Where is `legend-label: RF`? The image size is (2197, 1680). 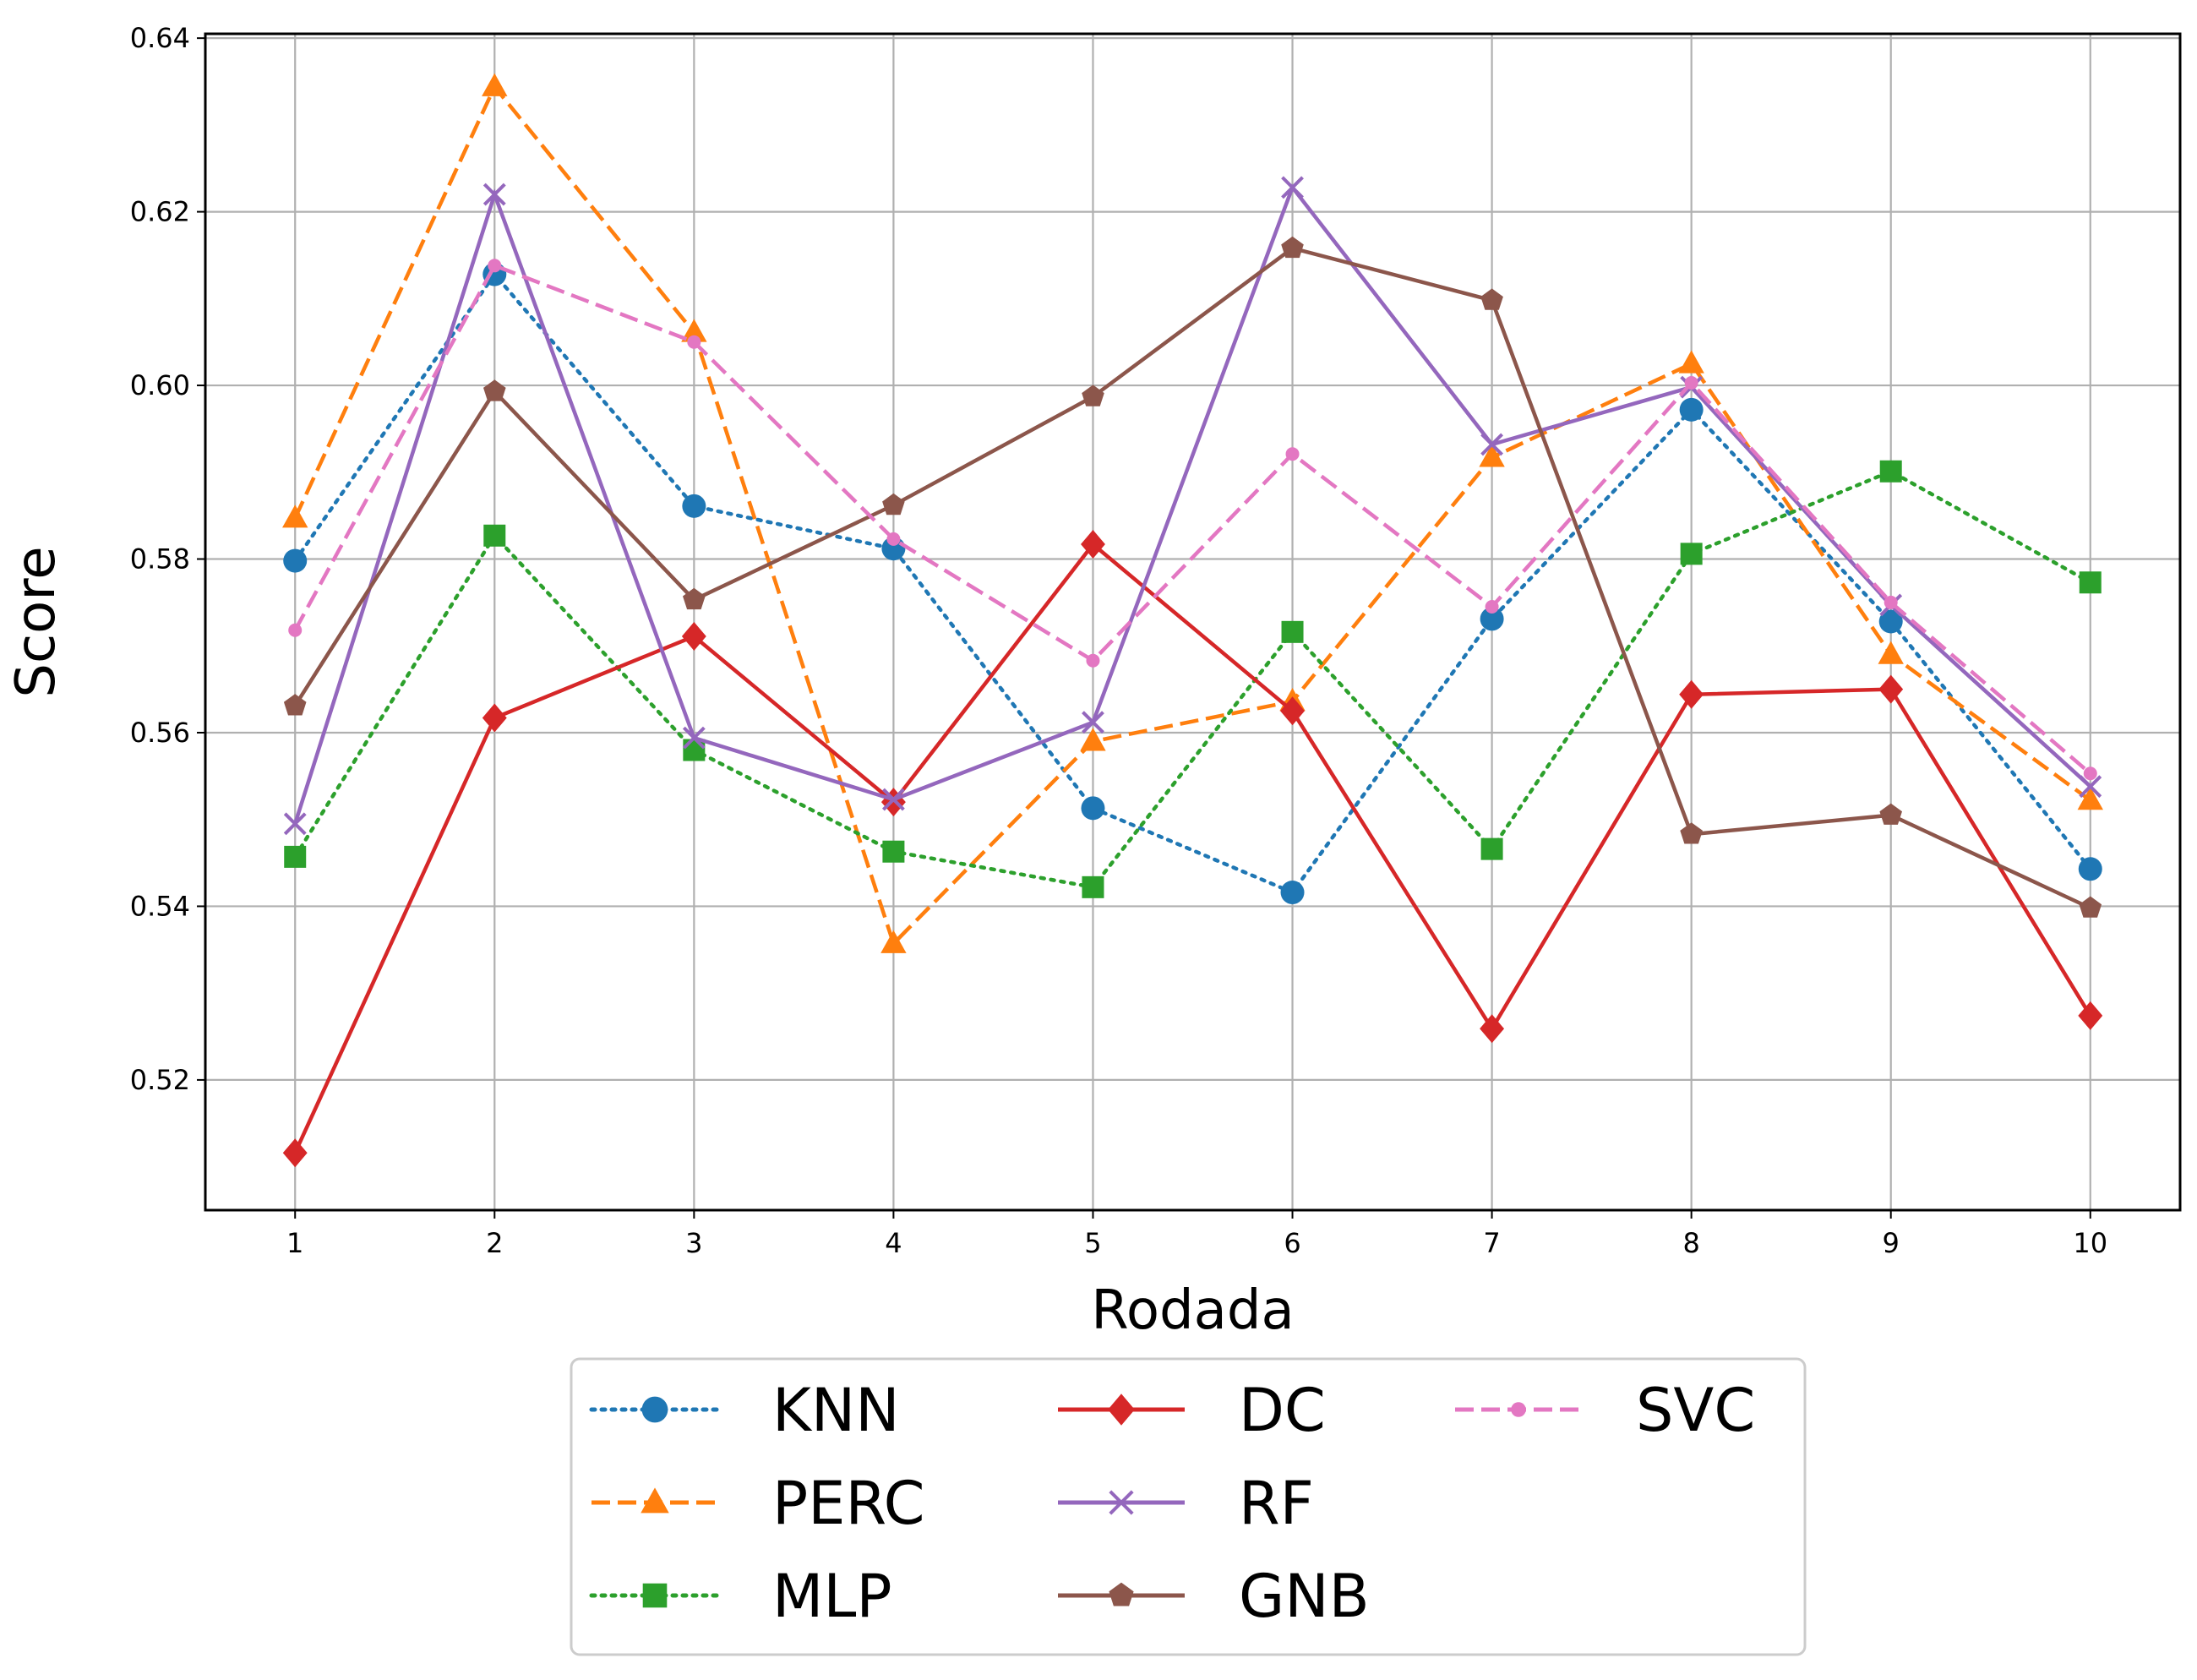 legend-label: RF is located at coordinates (1276, 1503).